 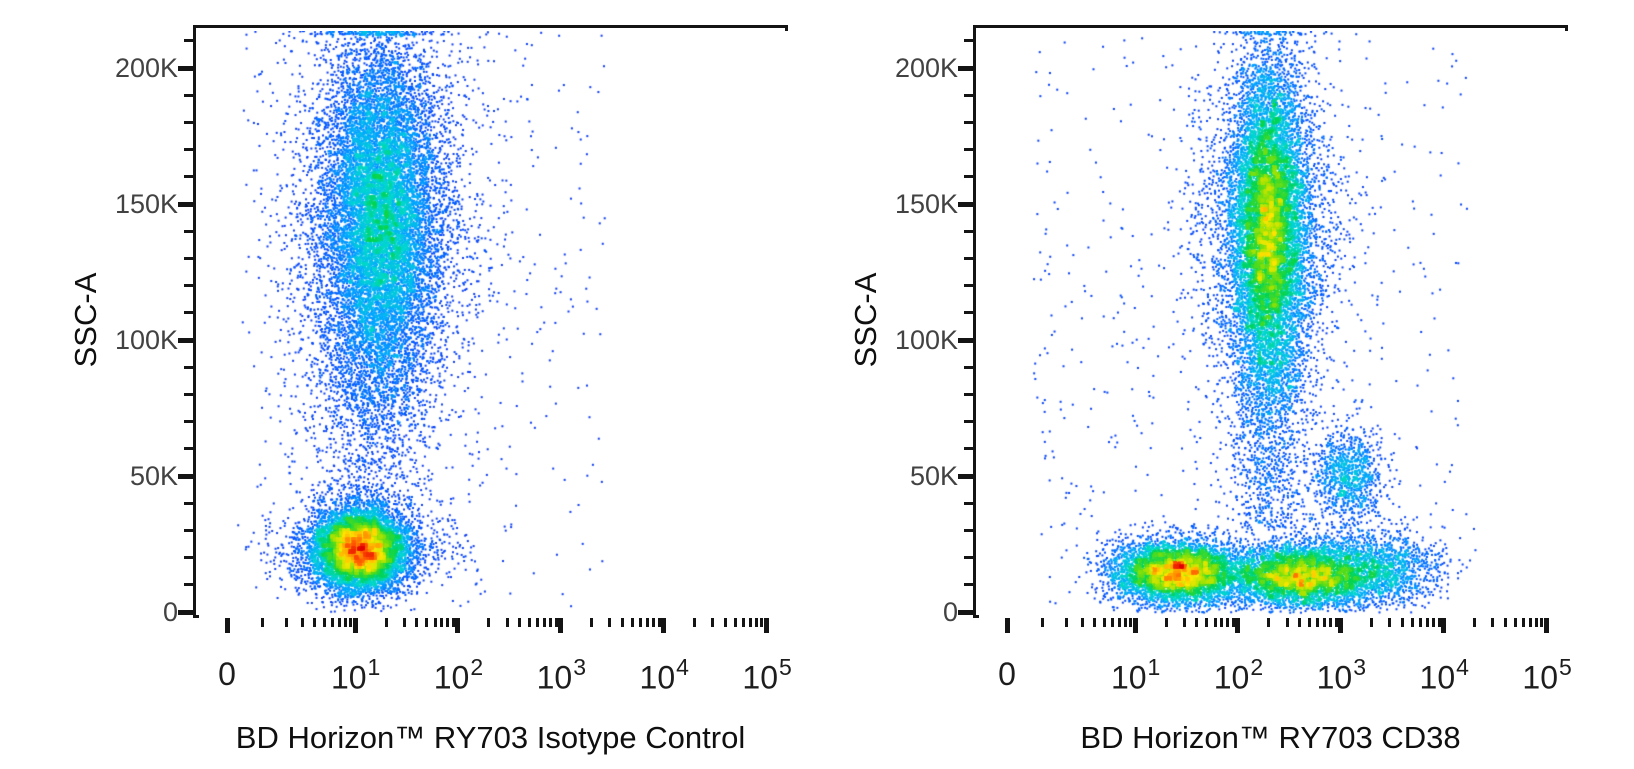 I want to click on y-tick-label: 150K, so click(x=146, y=204).